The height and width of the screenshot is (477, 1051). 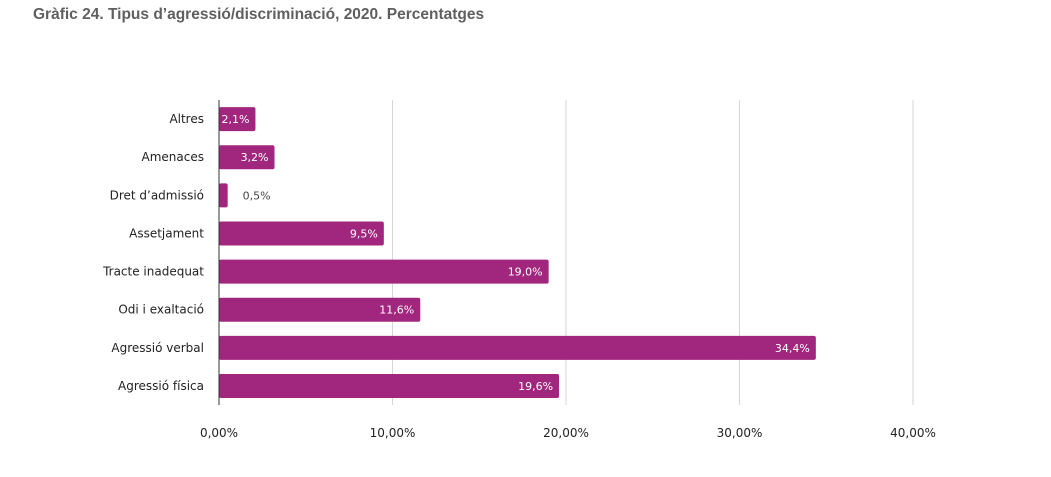 What do you see at coordinates (153, 272) in the screenshot?
I see `category-label: Tracte inadequat` at bounding box center [153, 272].